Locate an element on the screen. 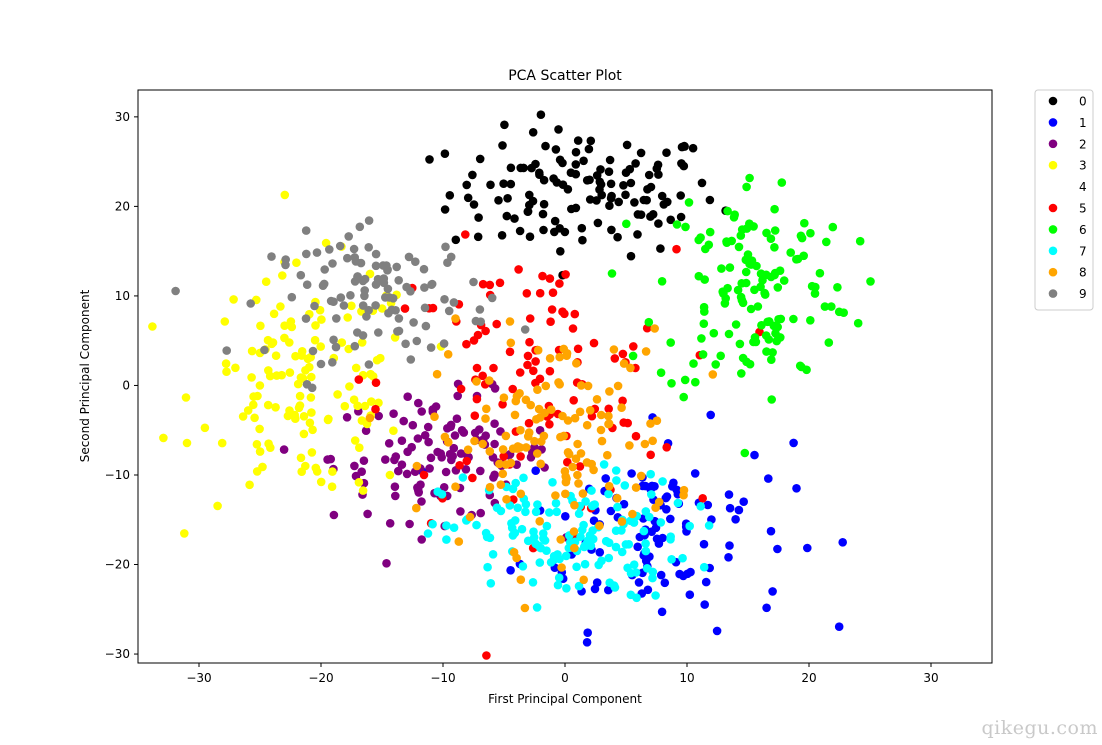  x-tick-label: 30 is located at coordinates (930, 678).